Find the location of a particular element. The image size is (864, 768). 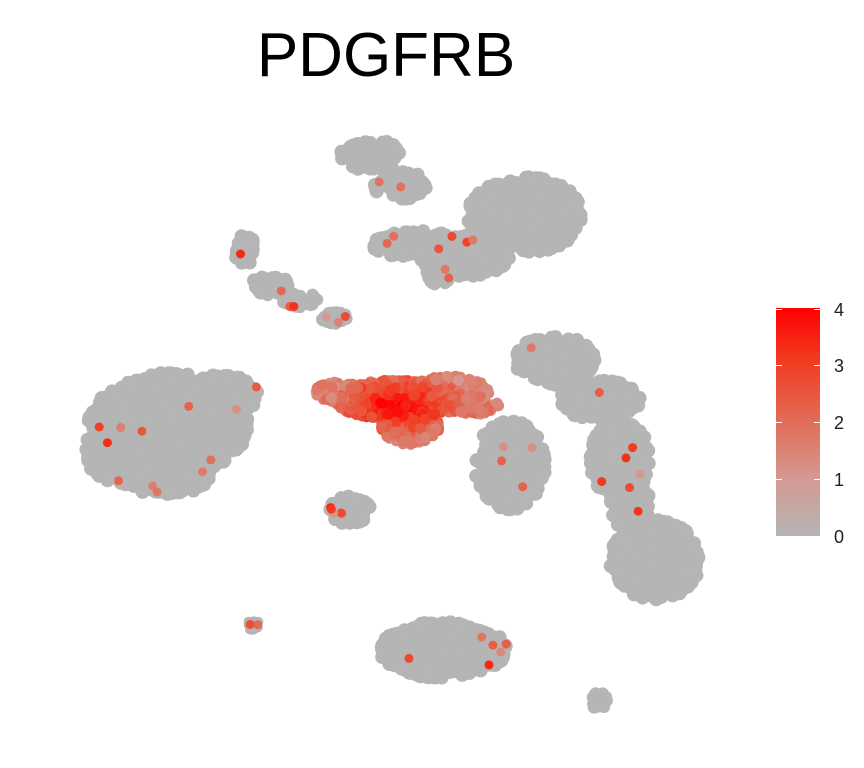

cluster-top is located at coordinates (461, 213).